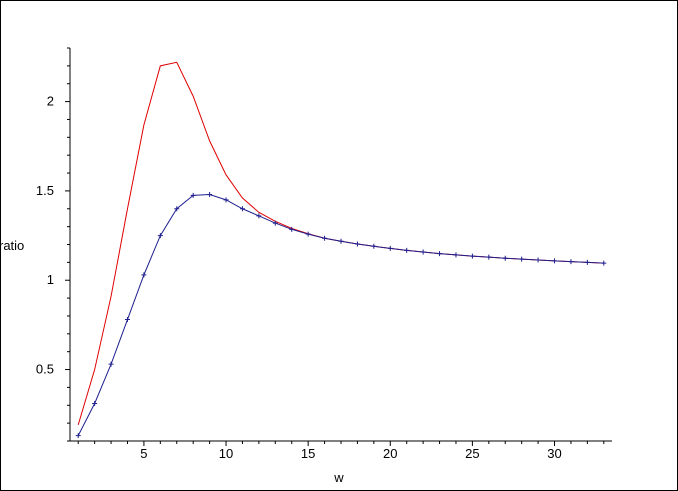 The height and width of the screenshot is (491, 678). Describe the element at coordinates (50, 101) in the screenshot. I see `y-tick-label: 2` at that location.